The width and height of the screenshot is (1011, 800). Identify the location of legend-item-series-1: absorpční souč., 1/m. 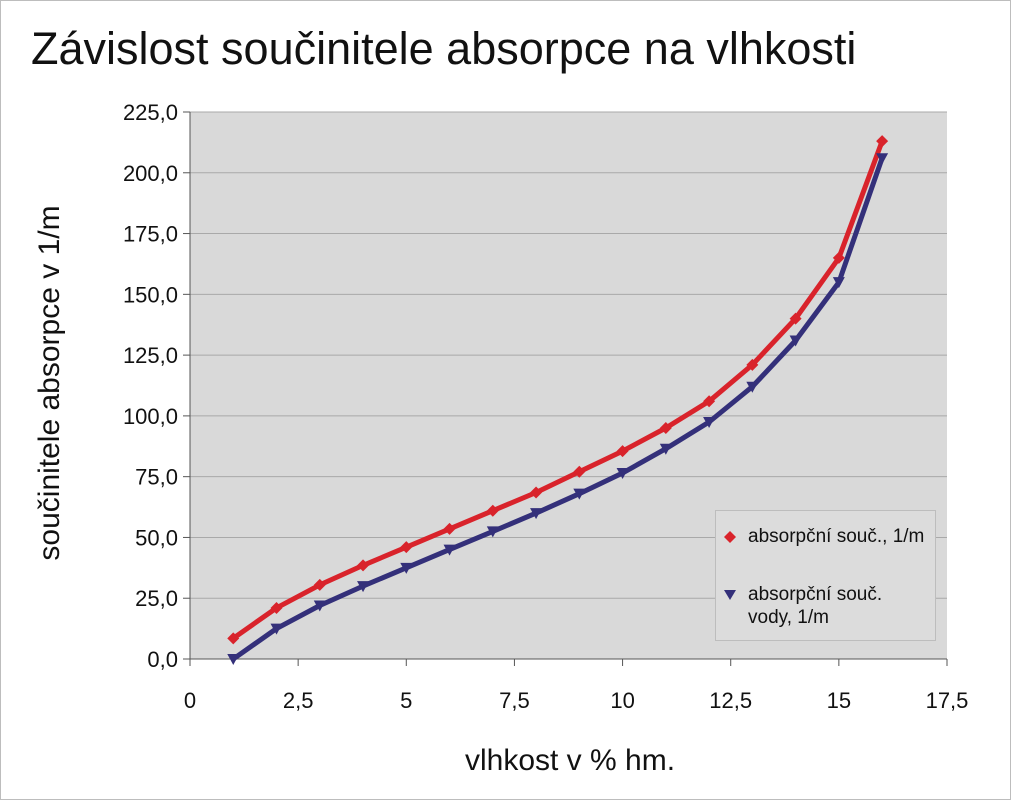
(826, 536).